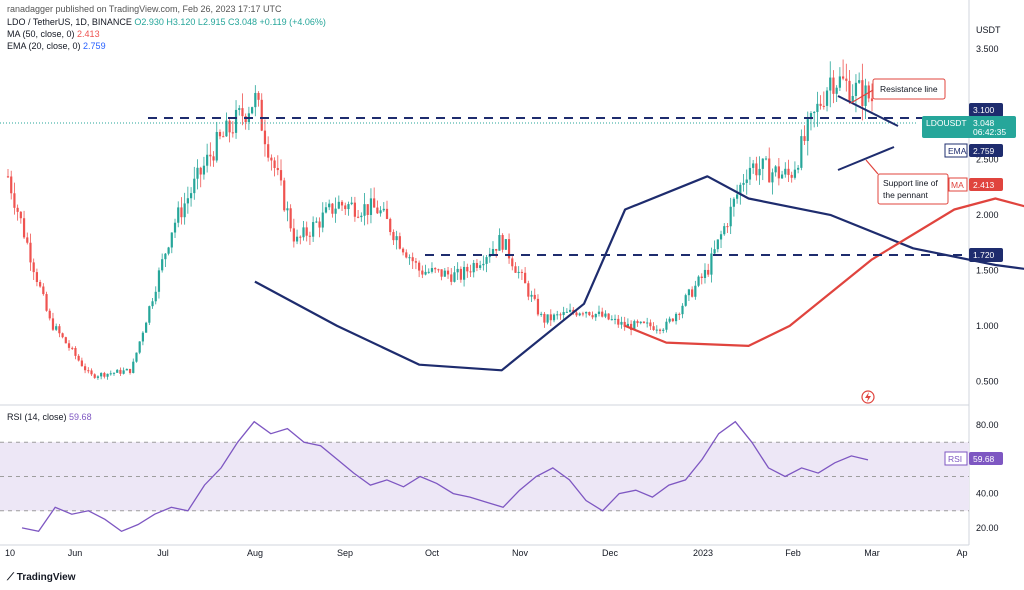 The height and width of the screenshot is (590, 1024). What do you see at coordinates (898, 91) in the screenshot?
I see `resistance-callout: Resistance line` at bounding box center [898, 91].